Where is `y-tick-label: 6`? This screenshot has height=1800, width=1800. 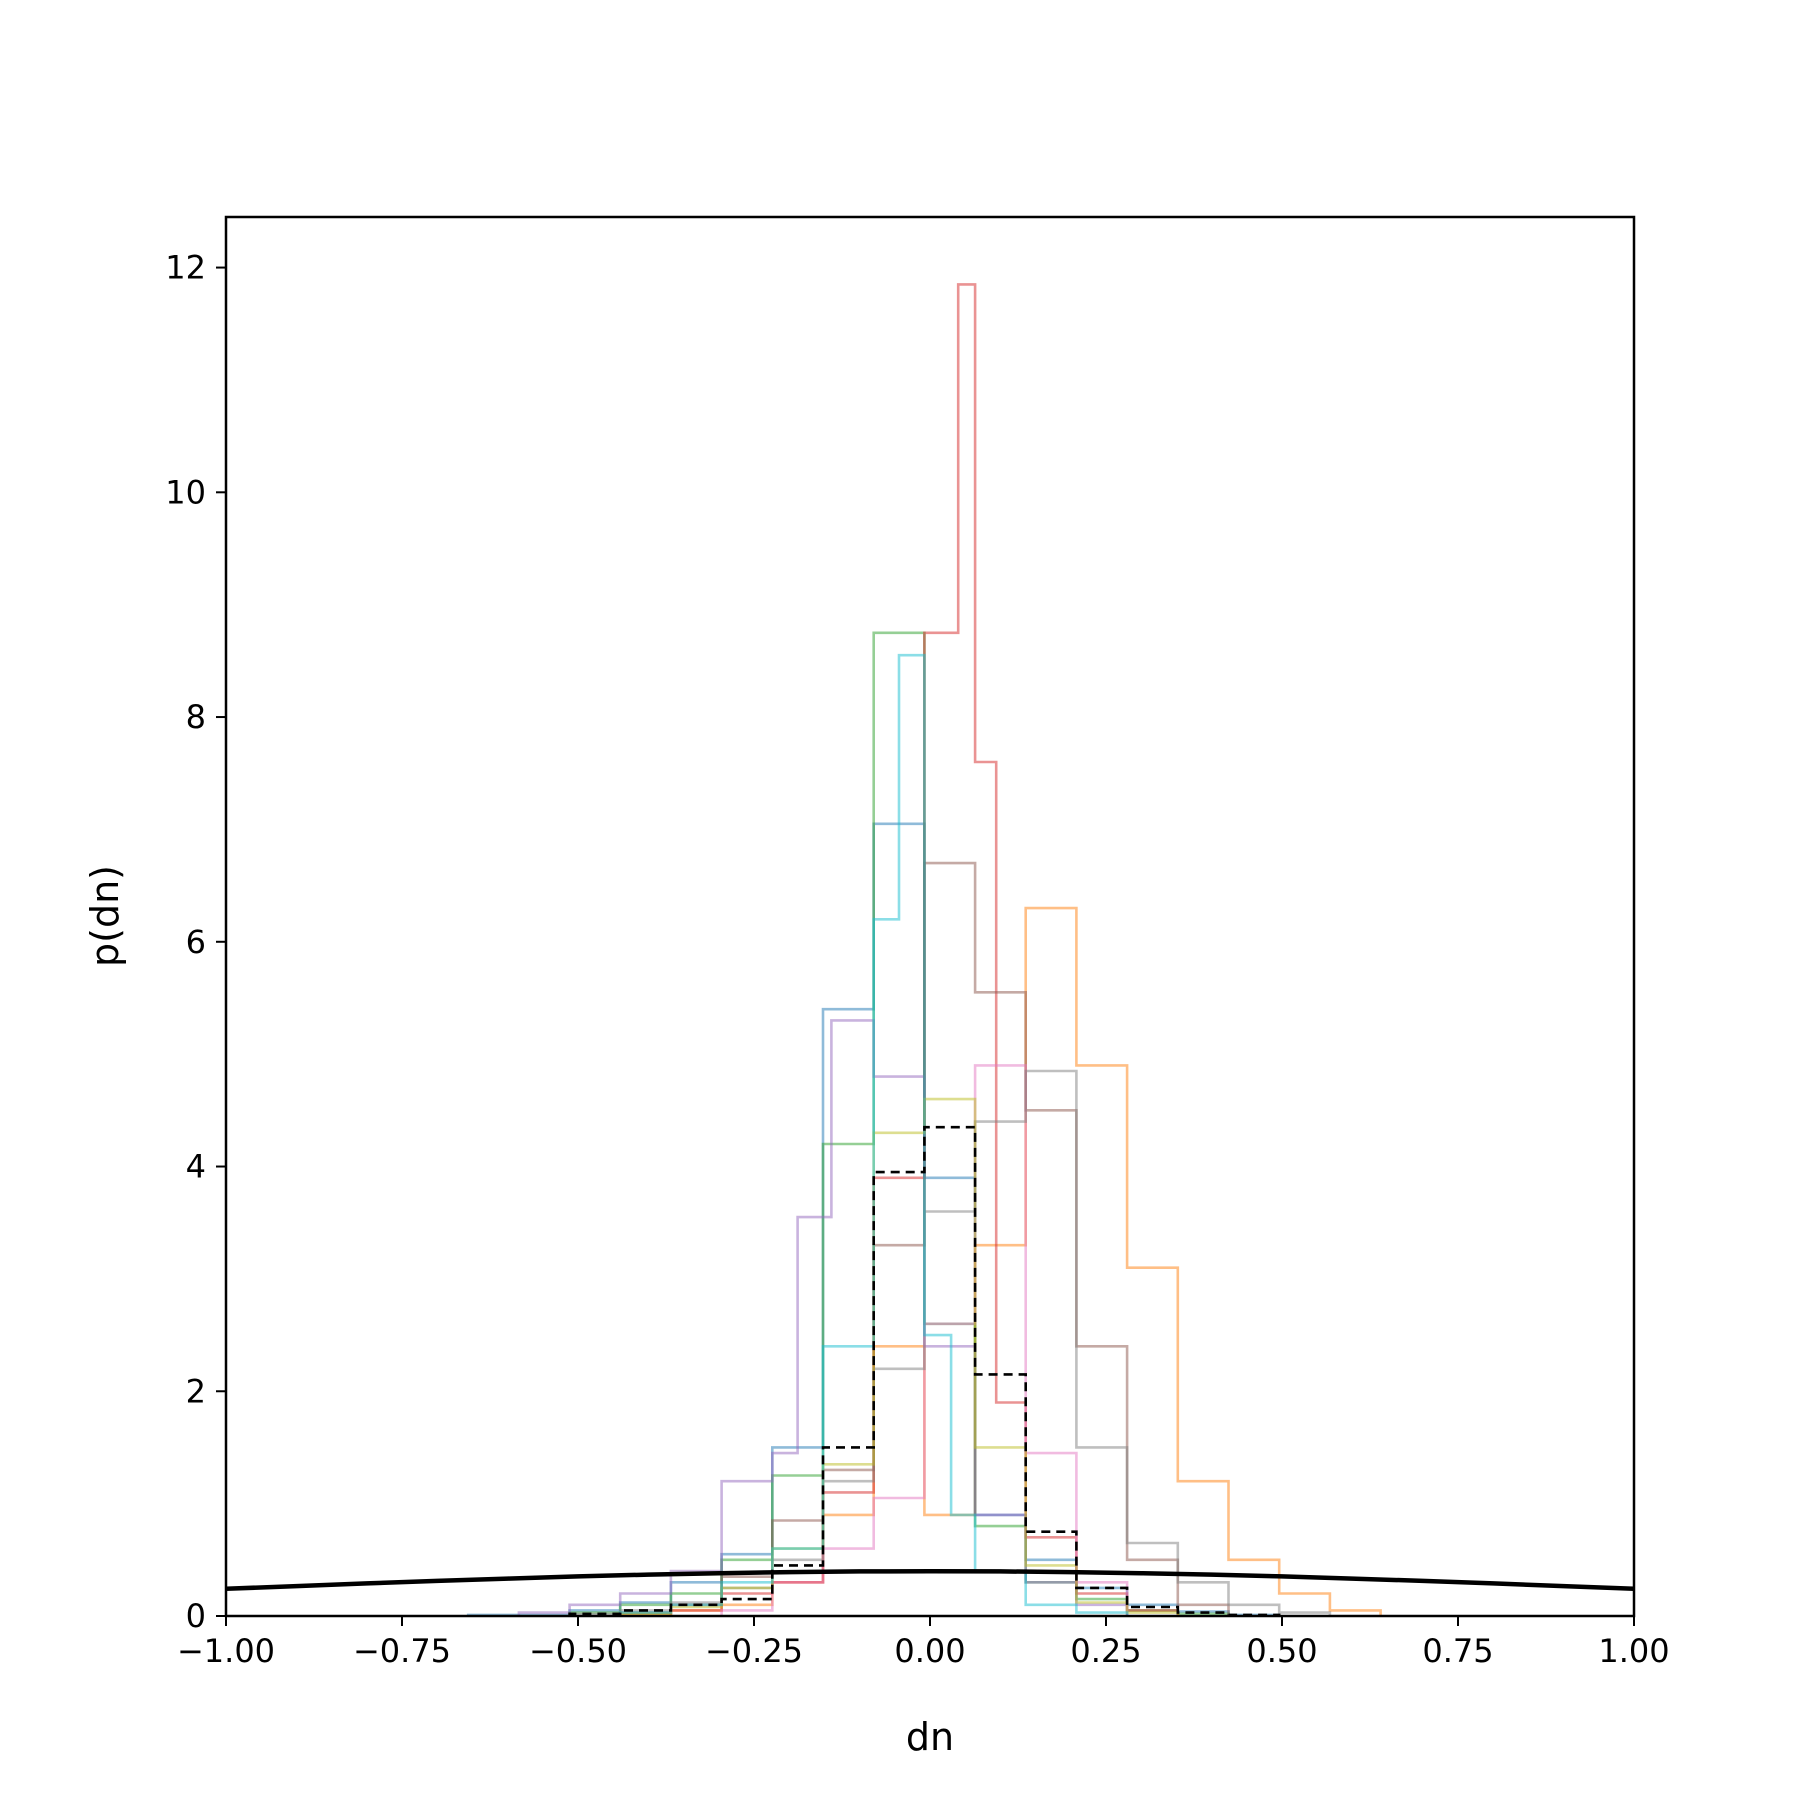
y-tick-label: 6 is located at coordinates (196, 942).